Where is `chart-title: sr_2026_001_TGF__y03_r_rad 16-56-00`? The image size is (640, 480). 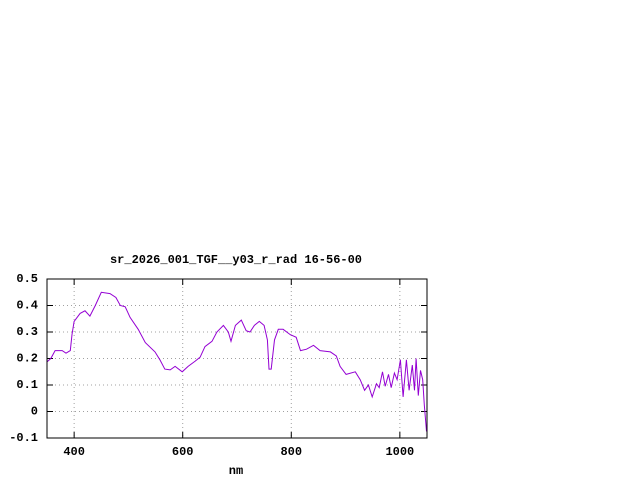
chart-title: sr_2026_001_TGF__y03_r_rad 16-56-00 is located at coordinates (236, 260).